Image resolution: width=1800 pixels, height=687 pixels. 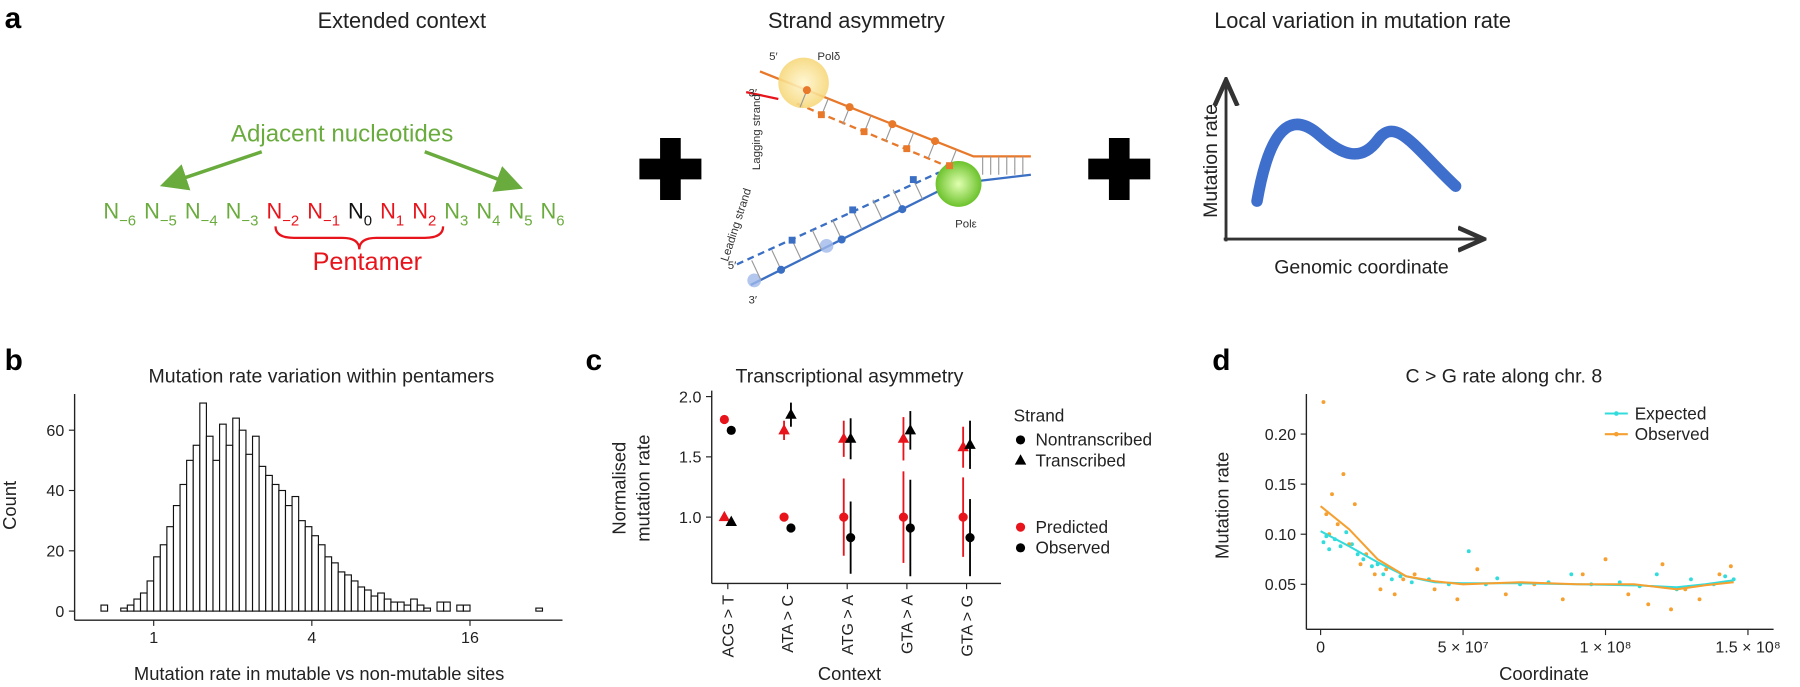 What do you see at coordinates (322, 377) in the screenshot?
I see `chart-title: Mutation rate variation within pentamers` at bounding box center [322, 377].